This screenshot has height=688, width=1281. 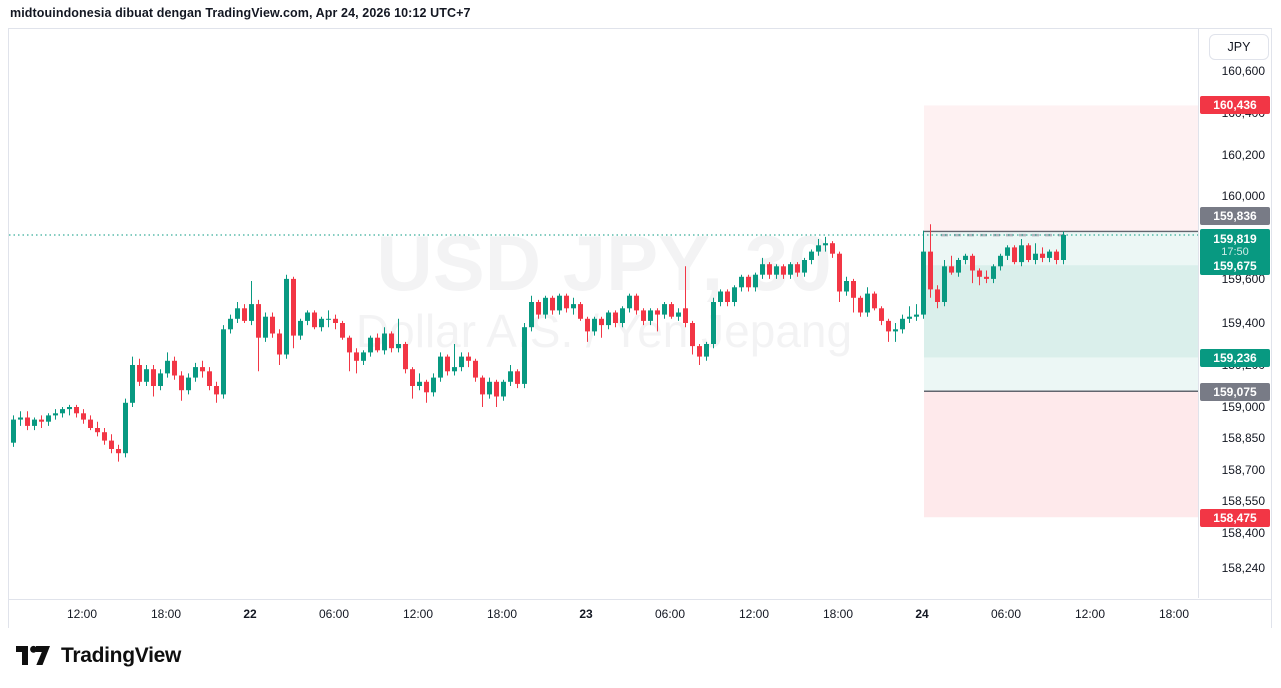 What do you see at coordinates (1243, 438) in the screenshot?
I see `price-tick-label: 158,850` at bounding box center [1243, 438].